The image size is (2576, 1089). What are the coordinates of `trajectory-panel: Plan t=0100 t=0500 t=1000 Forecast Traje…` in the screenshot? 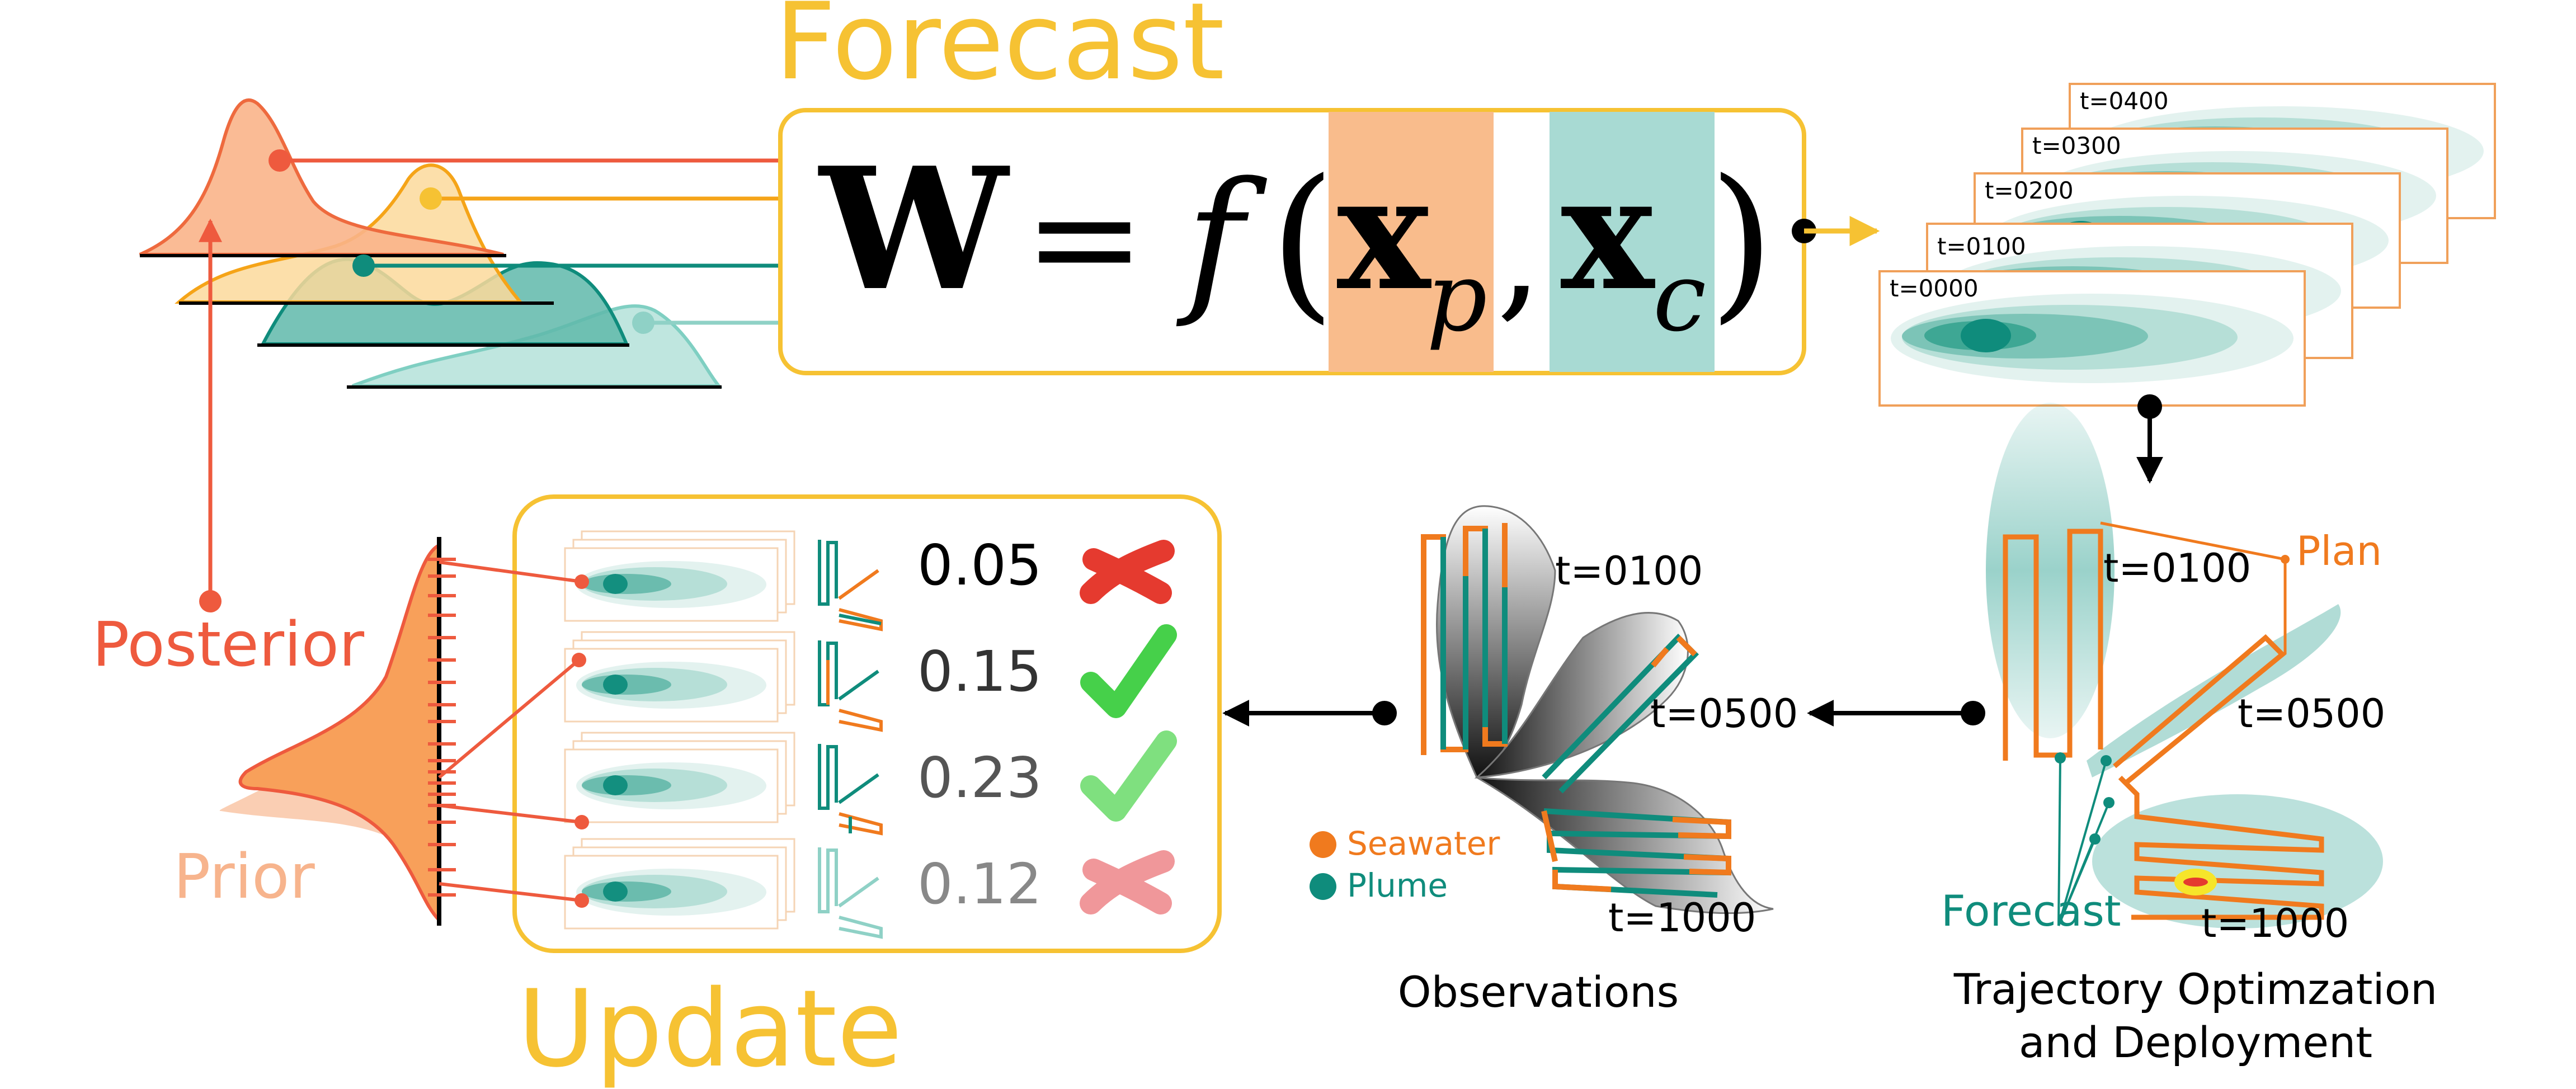 It's located at (2189, 735).